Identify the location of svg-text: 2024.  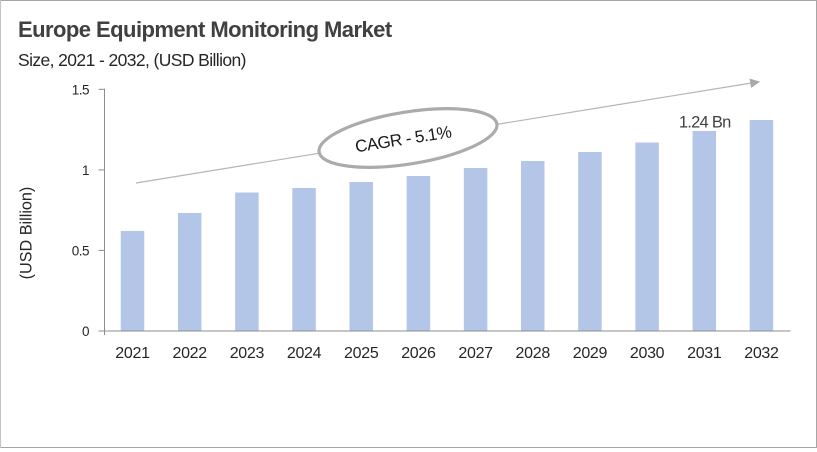
(304, 353).